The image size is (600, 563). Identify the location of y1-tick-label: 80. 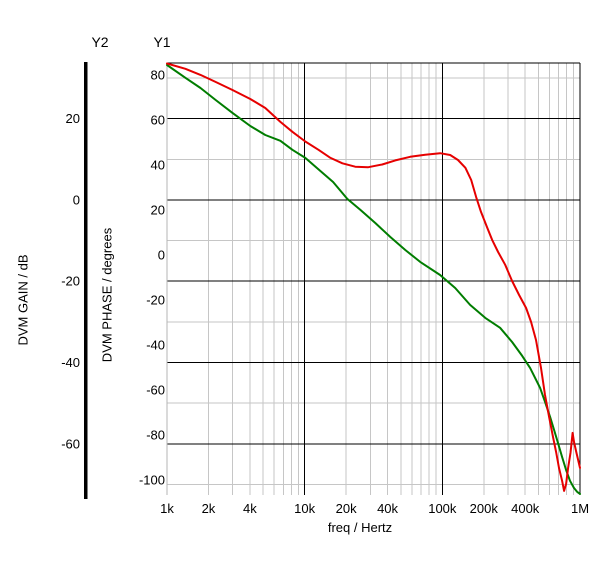
(158, 74).